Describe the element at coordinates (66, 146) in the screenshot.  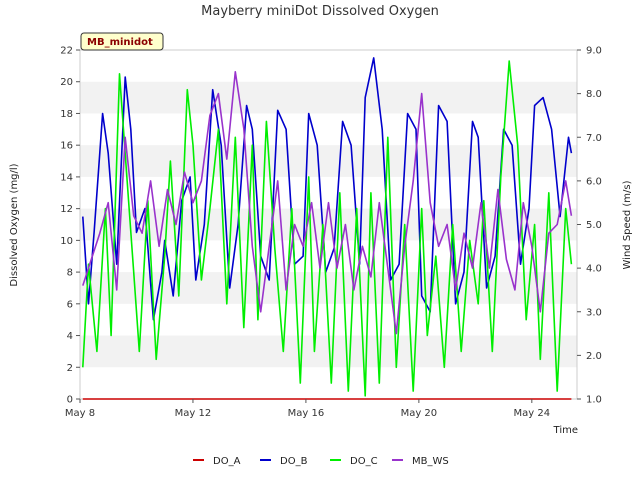
I see `y-tick-label: 16` at that location.